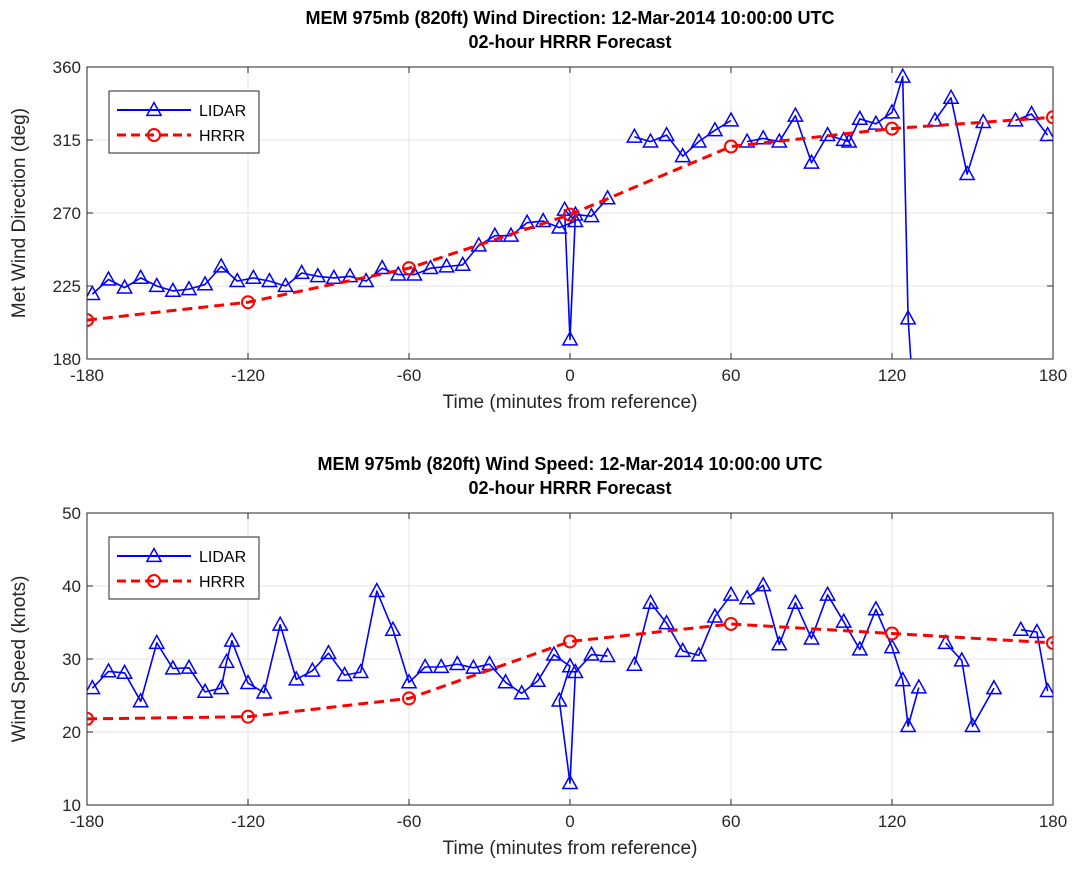 Image resolution: width=1078 pixels, height=883 pixels. What do you see at coordinates (87, 375) in the screenshot?
I see `x-tick-label: -180` at bounding box center [87, 375].